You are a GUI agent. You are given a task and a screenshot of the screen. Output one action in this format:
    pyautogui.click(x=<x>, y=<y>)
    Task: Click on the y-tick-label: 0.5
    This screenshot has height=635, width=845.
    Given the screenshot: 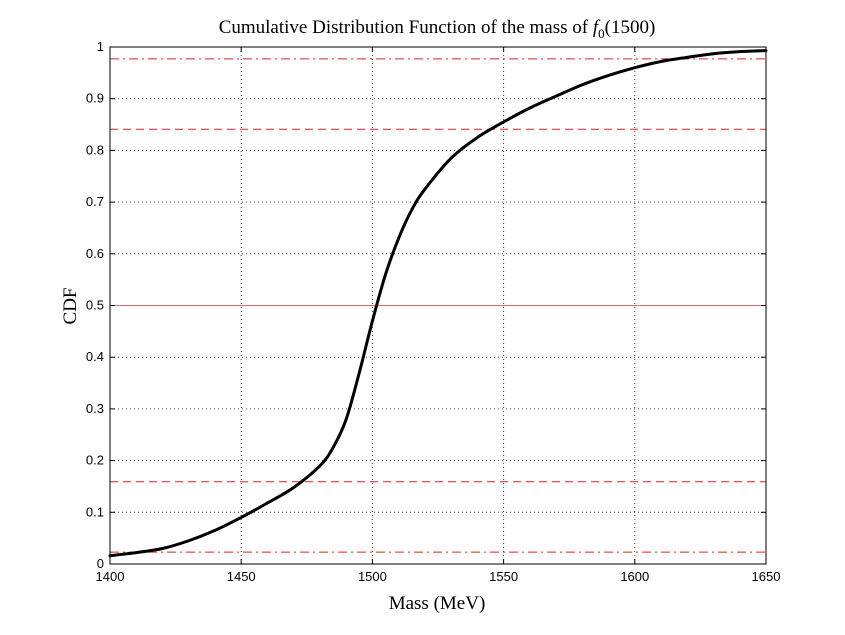 What is the action you would take?
    pyautogui.click(x=95, y=305)
    